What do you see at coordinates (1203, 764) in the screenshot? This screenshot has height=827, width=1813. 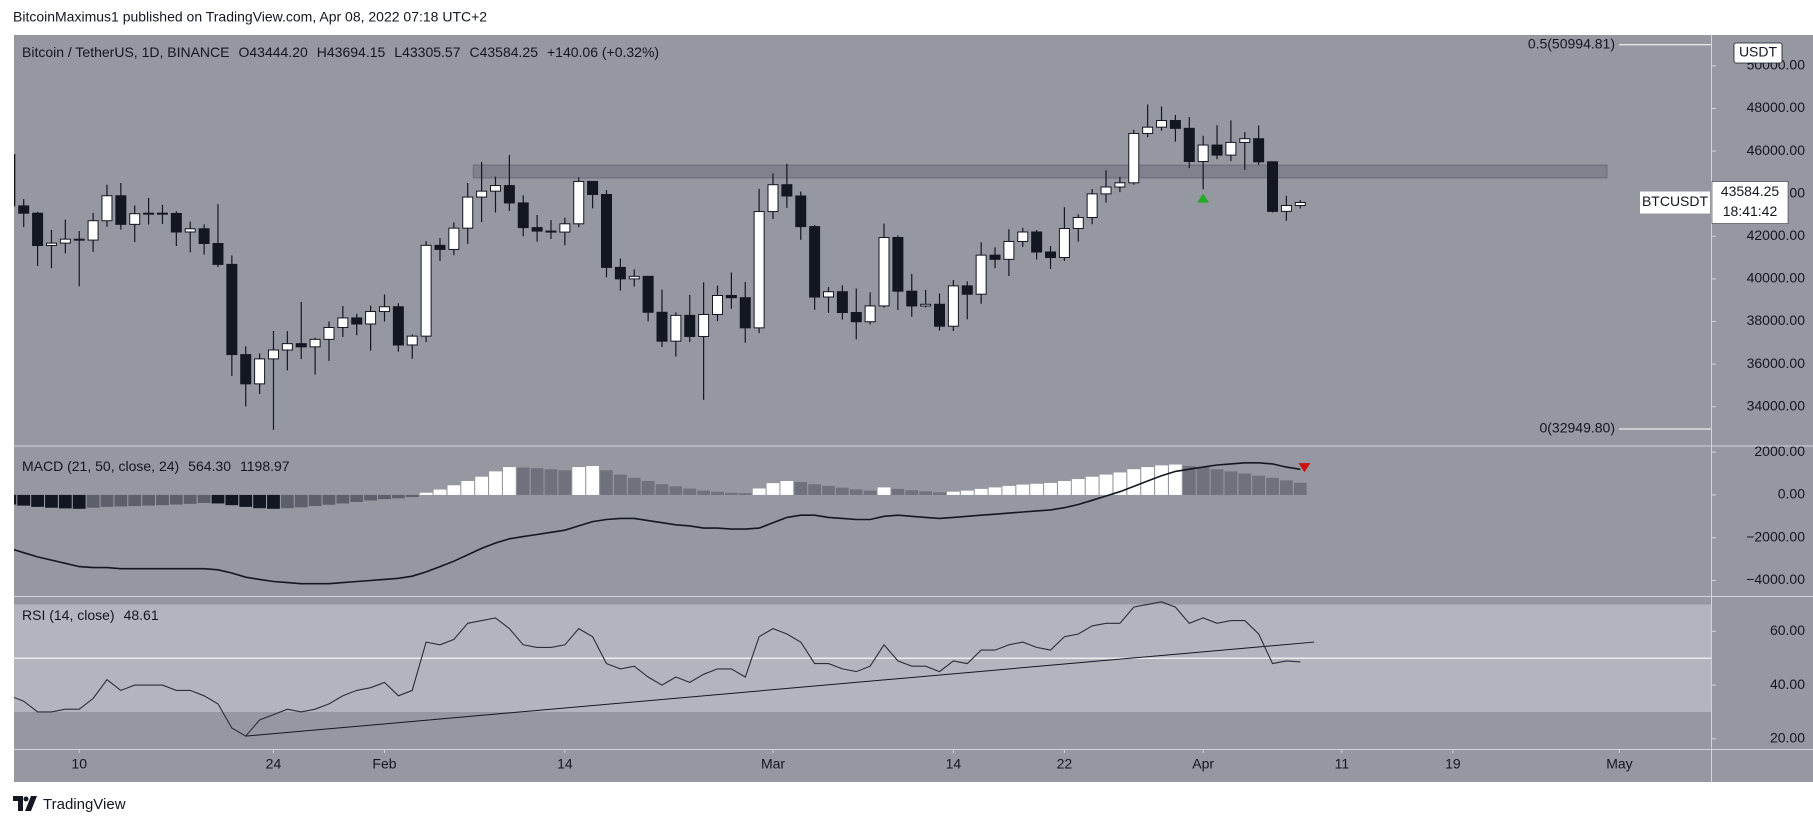 I see `x-tick-label: Apr` at bounding box center [1203, 764].